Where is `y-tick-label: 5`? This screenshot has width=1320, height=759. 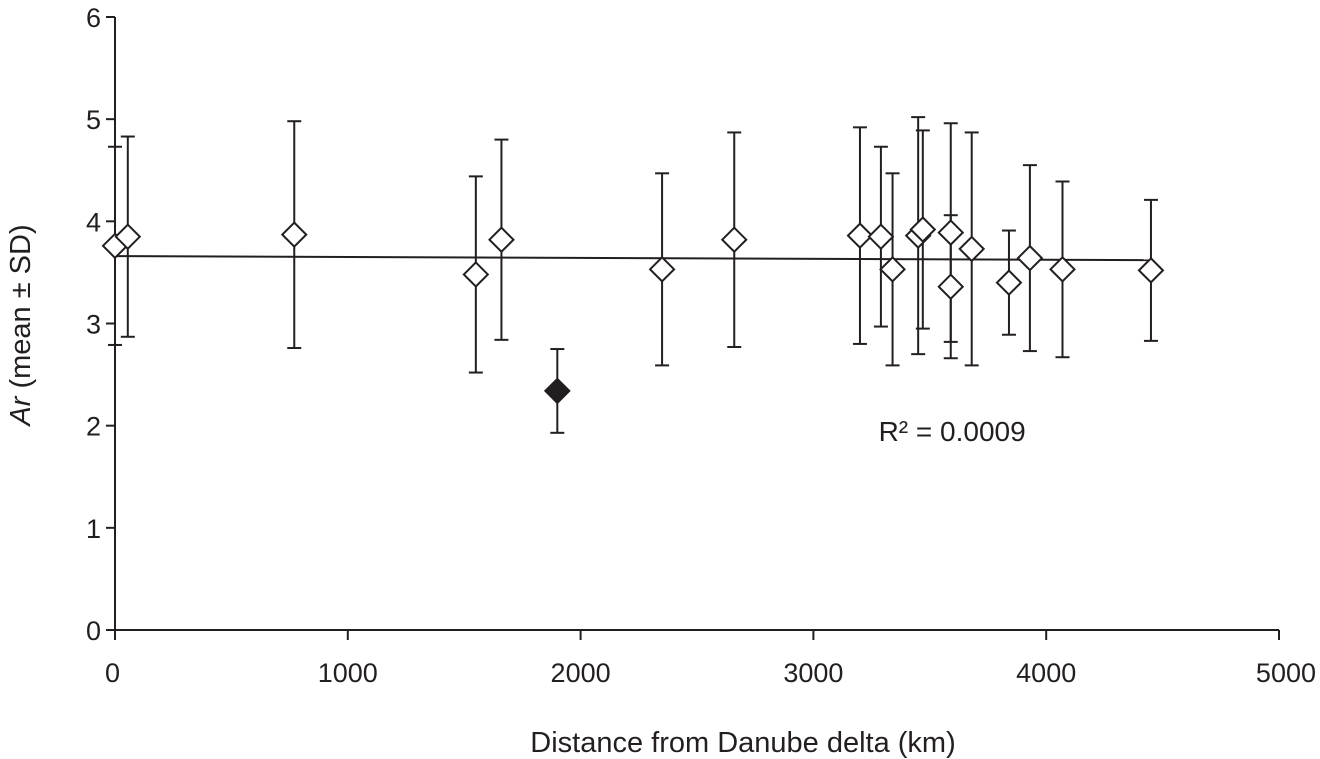 y-tick-label: 5 is located at coordinates (93, 120).